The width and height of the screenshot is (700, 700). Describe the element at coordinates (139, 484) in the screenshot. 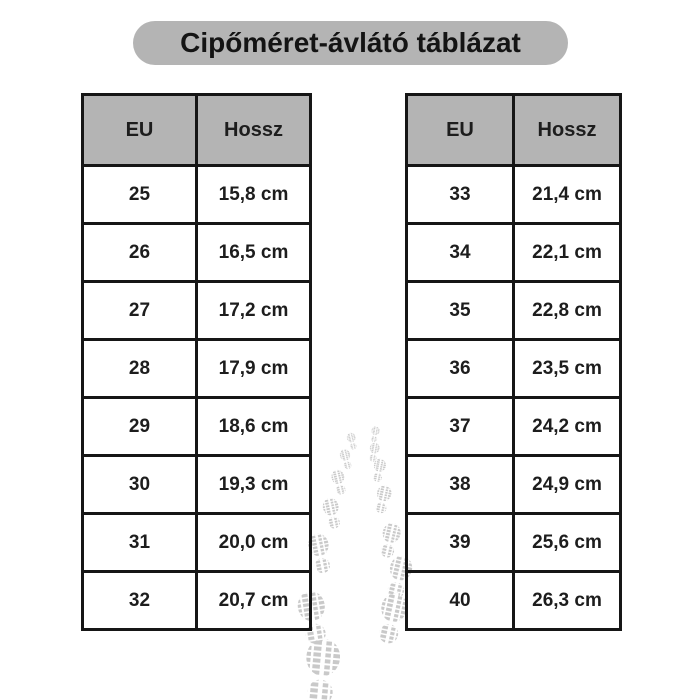

I see `eu-size-cell: 30` at that location.